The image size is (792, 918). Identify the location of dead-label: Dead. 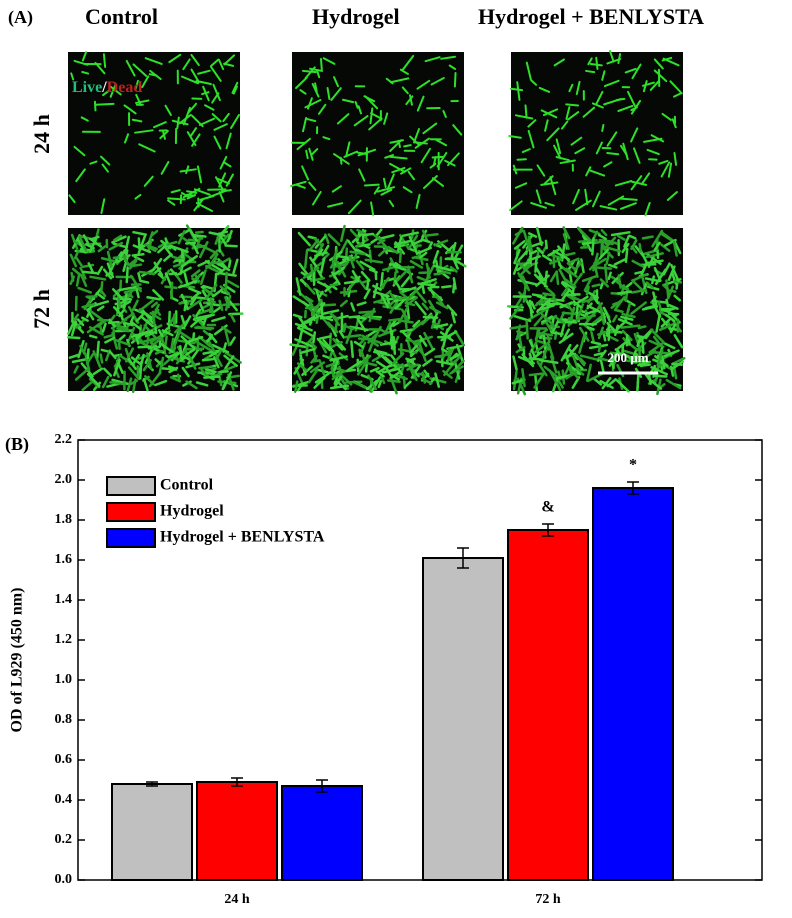
(125, 87).